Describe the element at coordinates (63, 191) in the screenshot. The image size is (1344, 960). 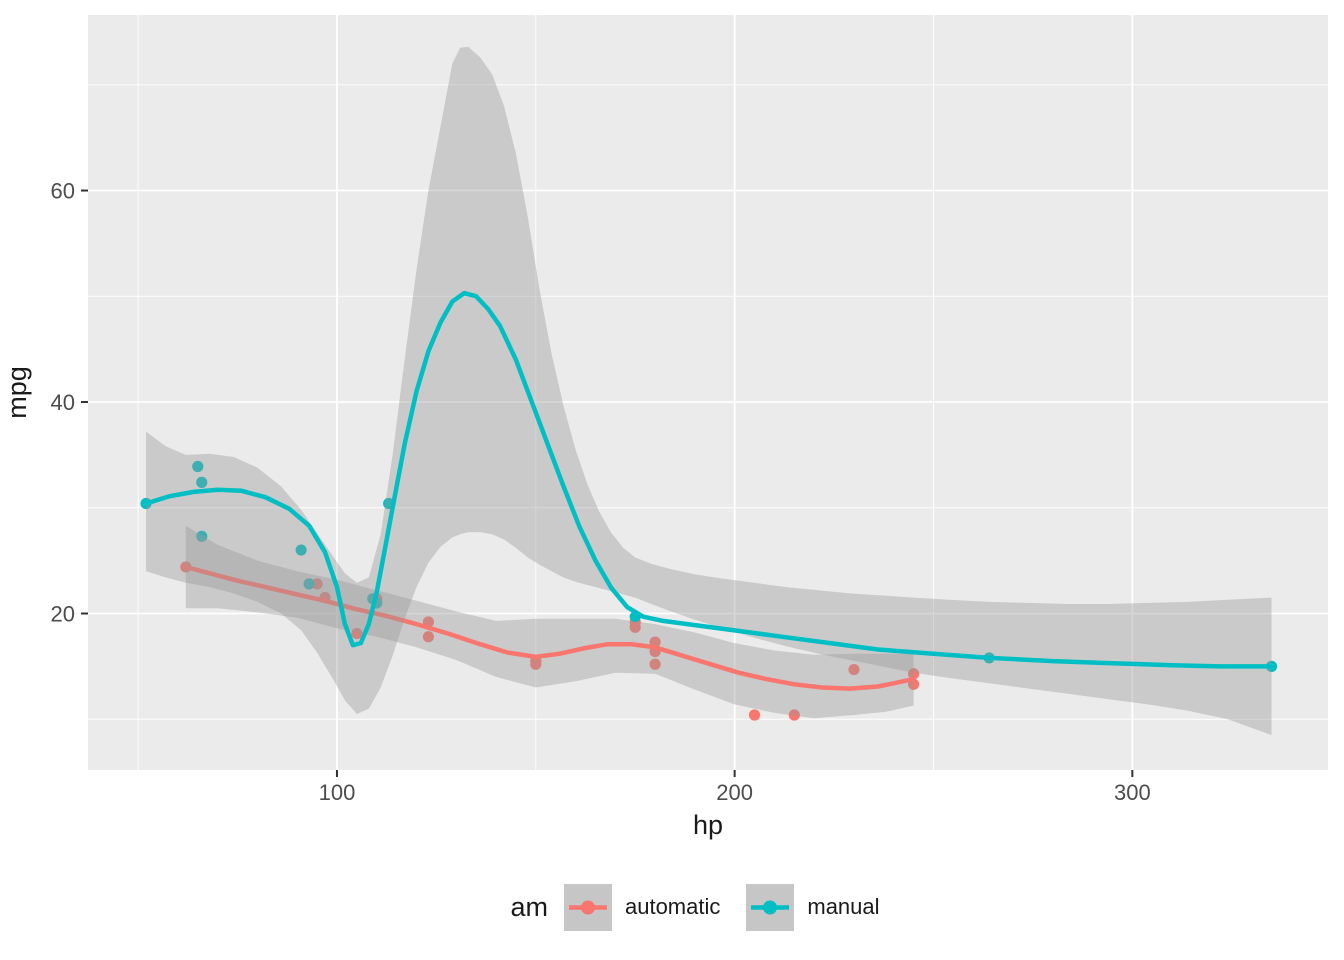
I see `y-tick-label: 60` at that location.